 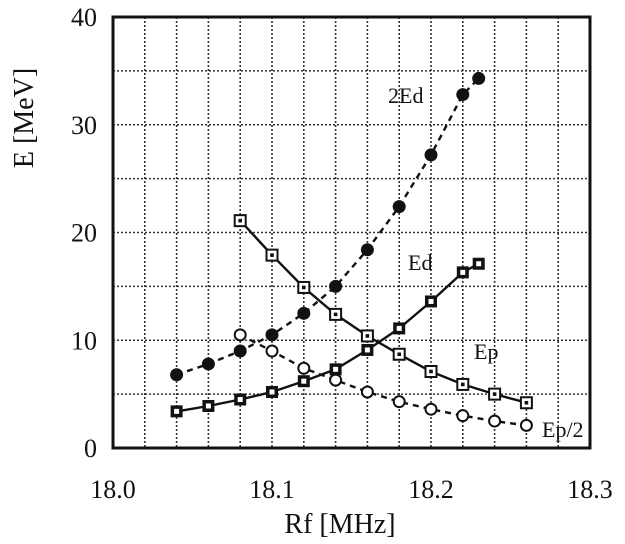 I want to click on y-tick-label: 0, so click(x=90, y=448).